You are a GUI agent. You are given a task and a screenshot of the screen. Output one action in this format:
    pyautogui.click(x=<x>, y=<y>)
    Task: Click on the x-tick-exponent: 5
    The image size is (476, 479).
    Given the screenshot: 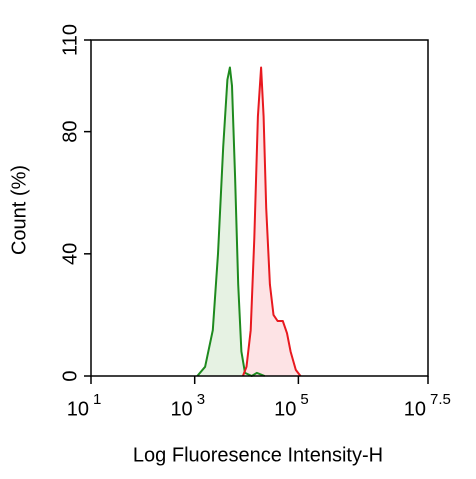 What is the action you would take?
    pyautogui.click(x=304, y=399)
    